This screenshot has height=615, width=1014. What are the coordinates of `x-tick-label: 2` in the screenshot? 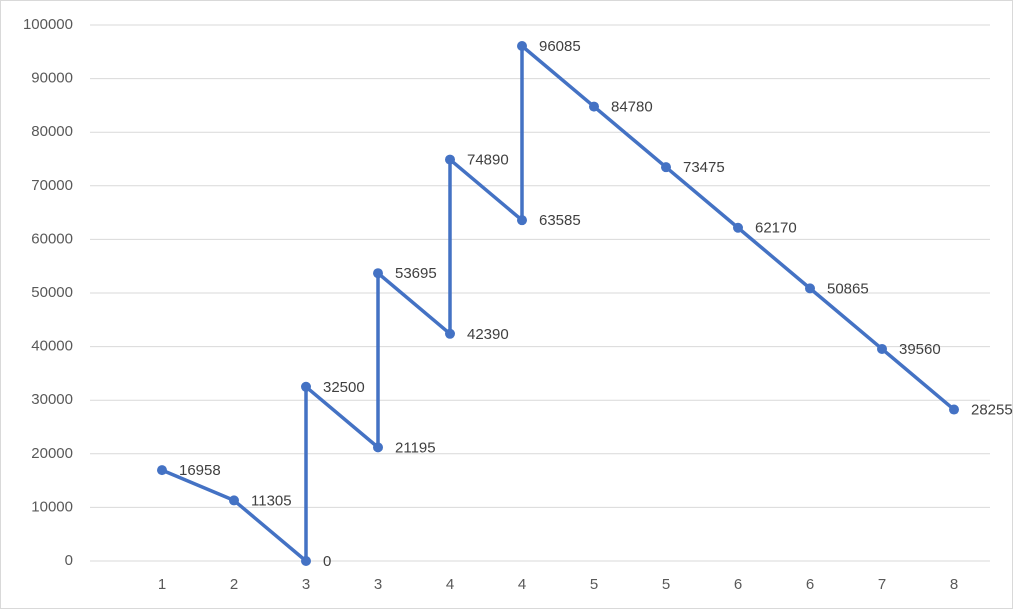 It's located at (234, 584).